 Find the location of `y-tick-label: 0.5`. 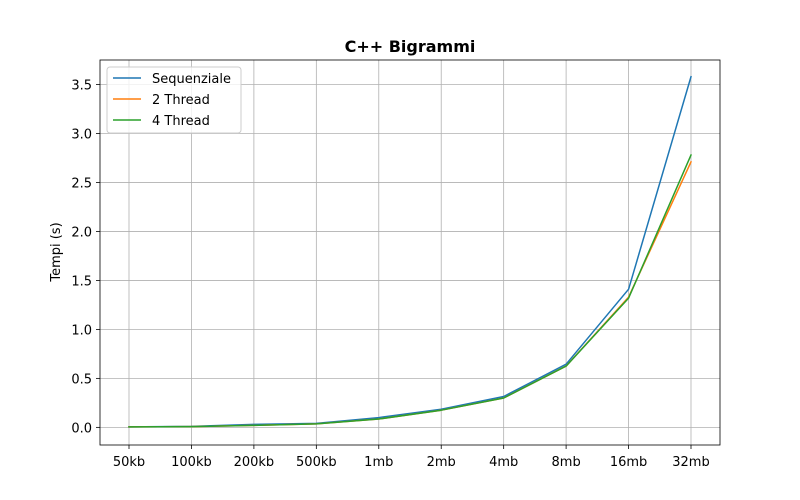

y-tick-label: 0.5 is located at coordinates (81, 379).